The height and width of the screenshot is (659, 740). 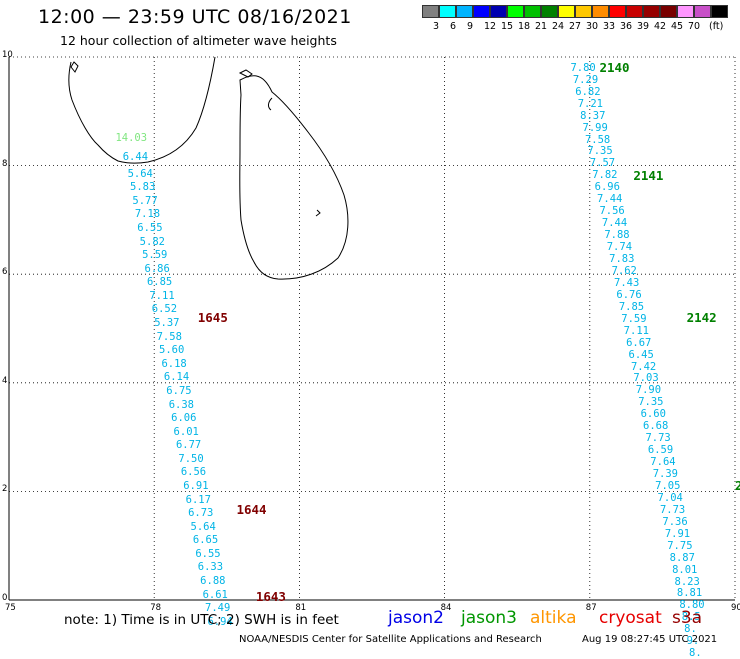 I want to click on lon-tick-label: 75, so click(x=10, y=608).